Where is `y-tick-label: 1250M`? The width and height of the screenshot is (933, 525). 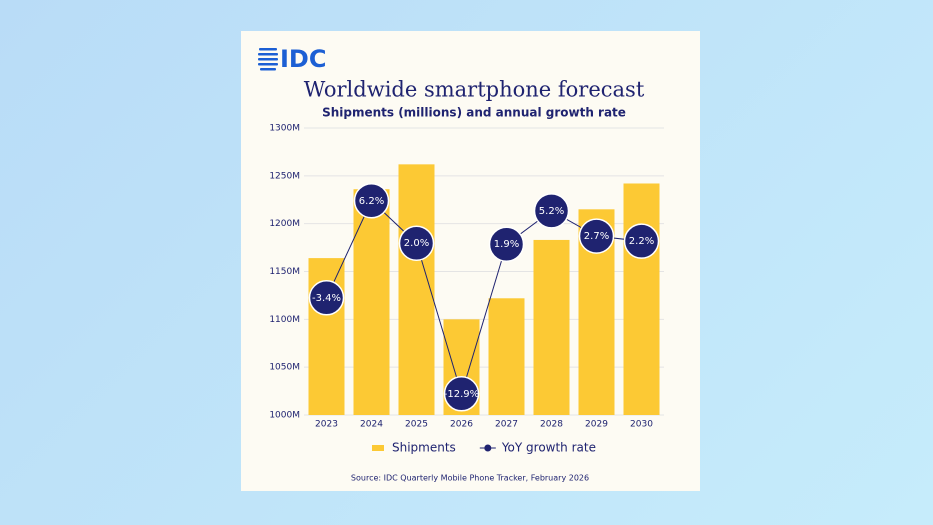 y-tick-label: 1250M is located at coordinates (284, 176).